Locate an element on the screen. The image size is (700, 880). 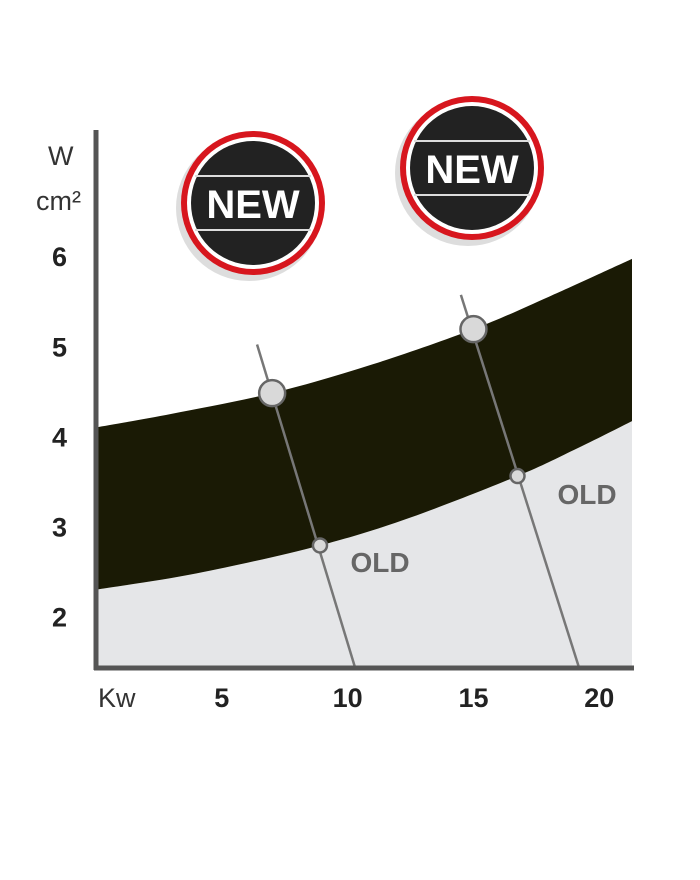
y-tick-label: 2 is located at coordinates (59, 618).